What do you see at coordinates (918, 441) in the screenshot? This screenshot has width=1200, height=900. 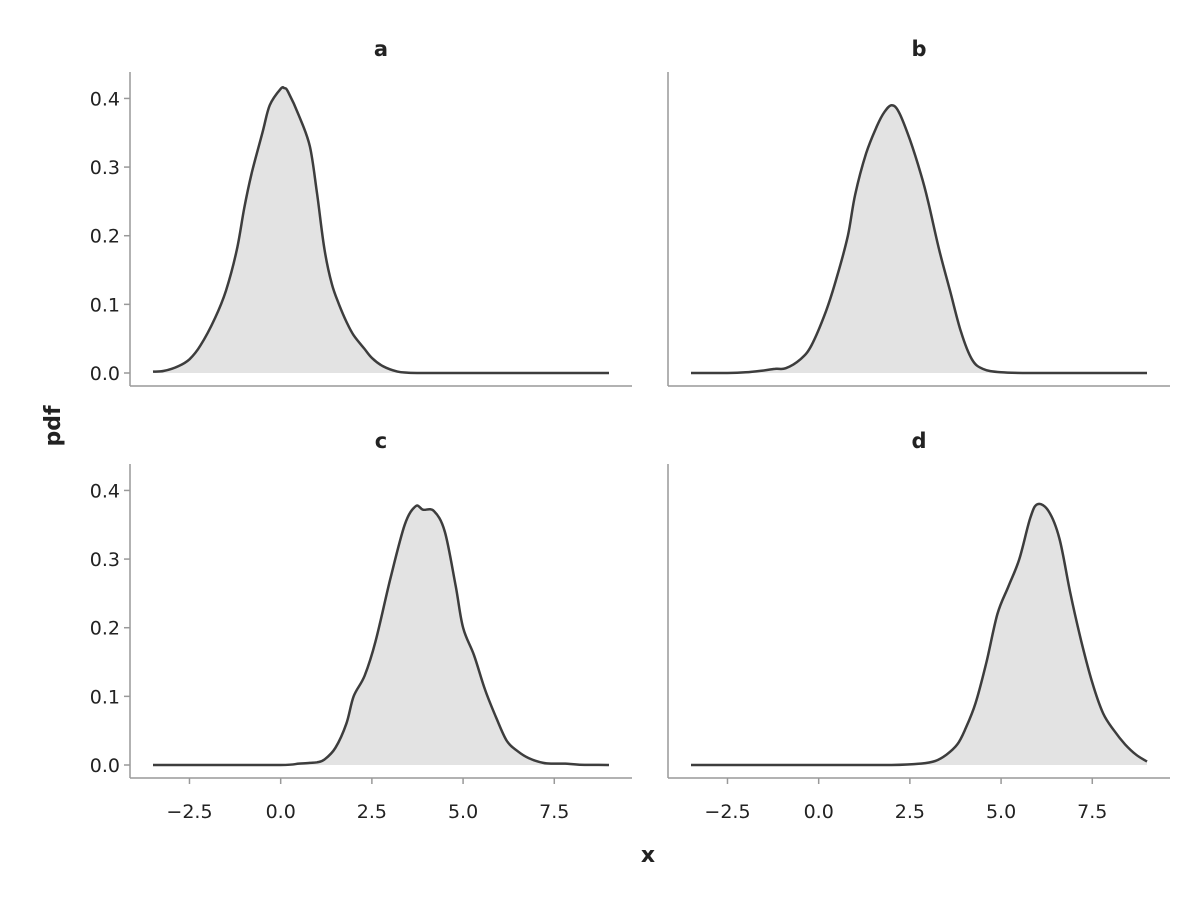 I see `panel-title: d` at bounding box center [918, 441].